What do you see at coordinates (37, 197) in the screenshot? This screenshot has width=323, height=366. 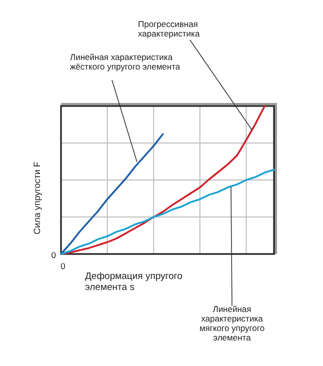 I see `y-axis-title: Сила упругости F` at bounding box center [37, 197].